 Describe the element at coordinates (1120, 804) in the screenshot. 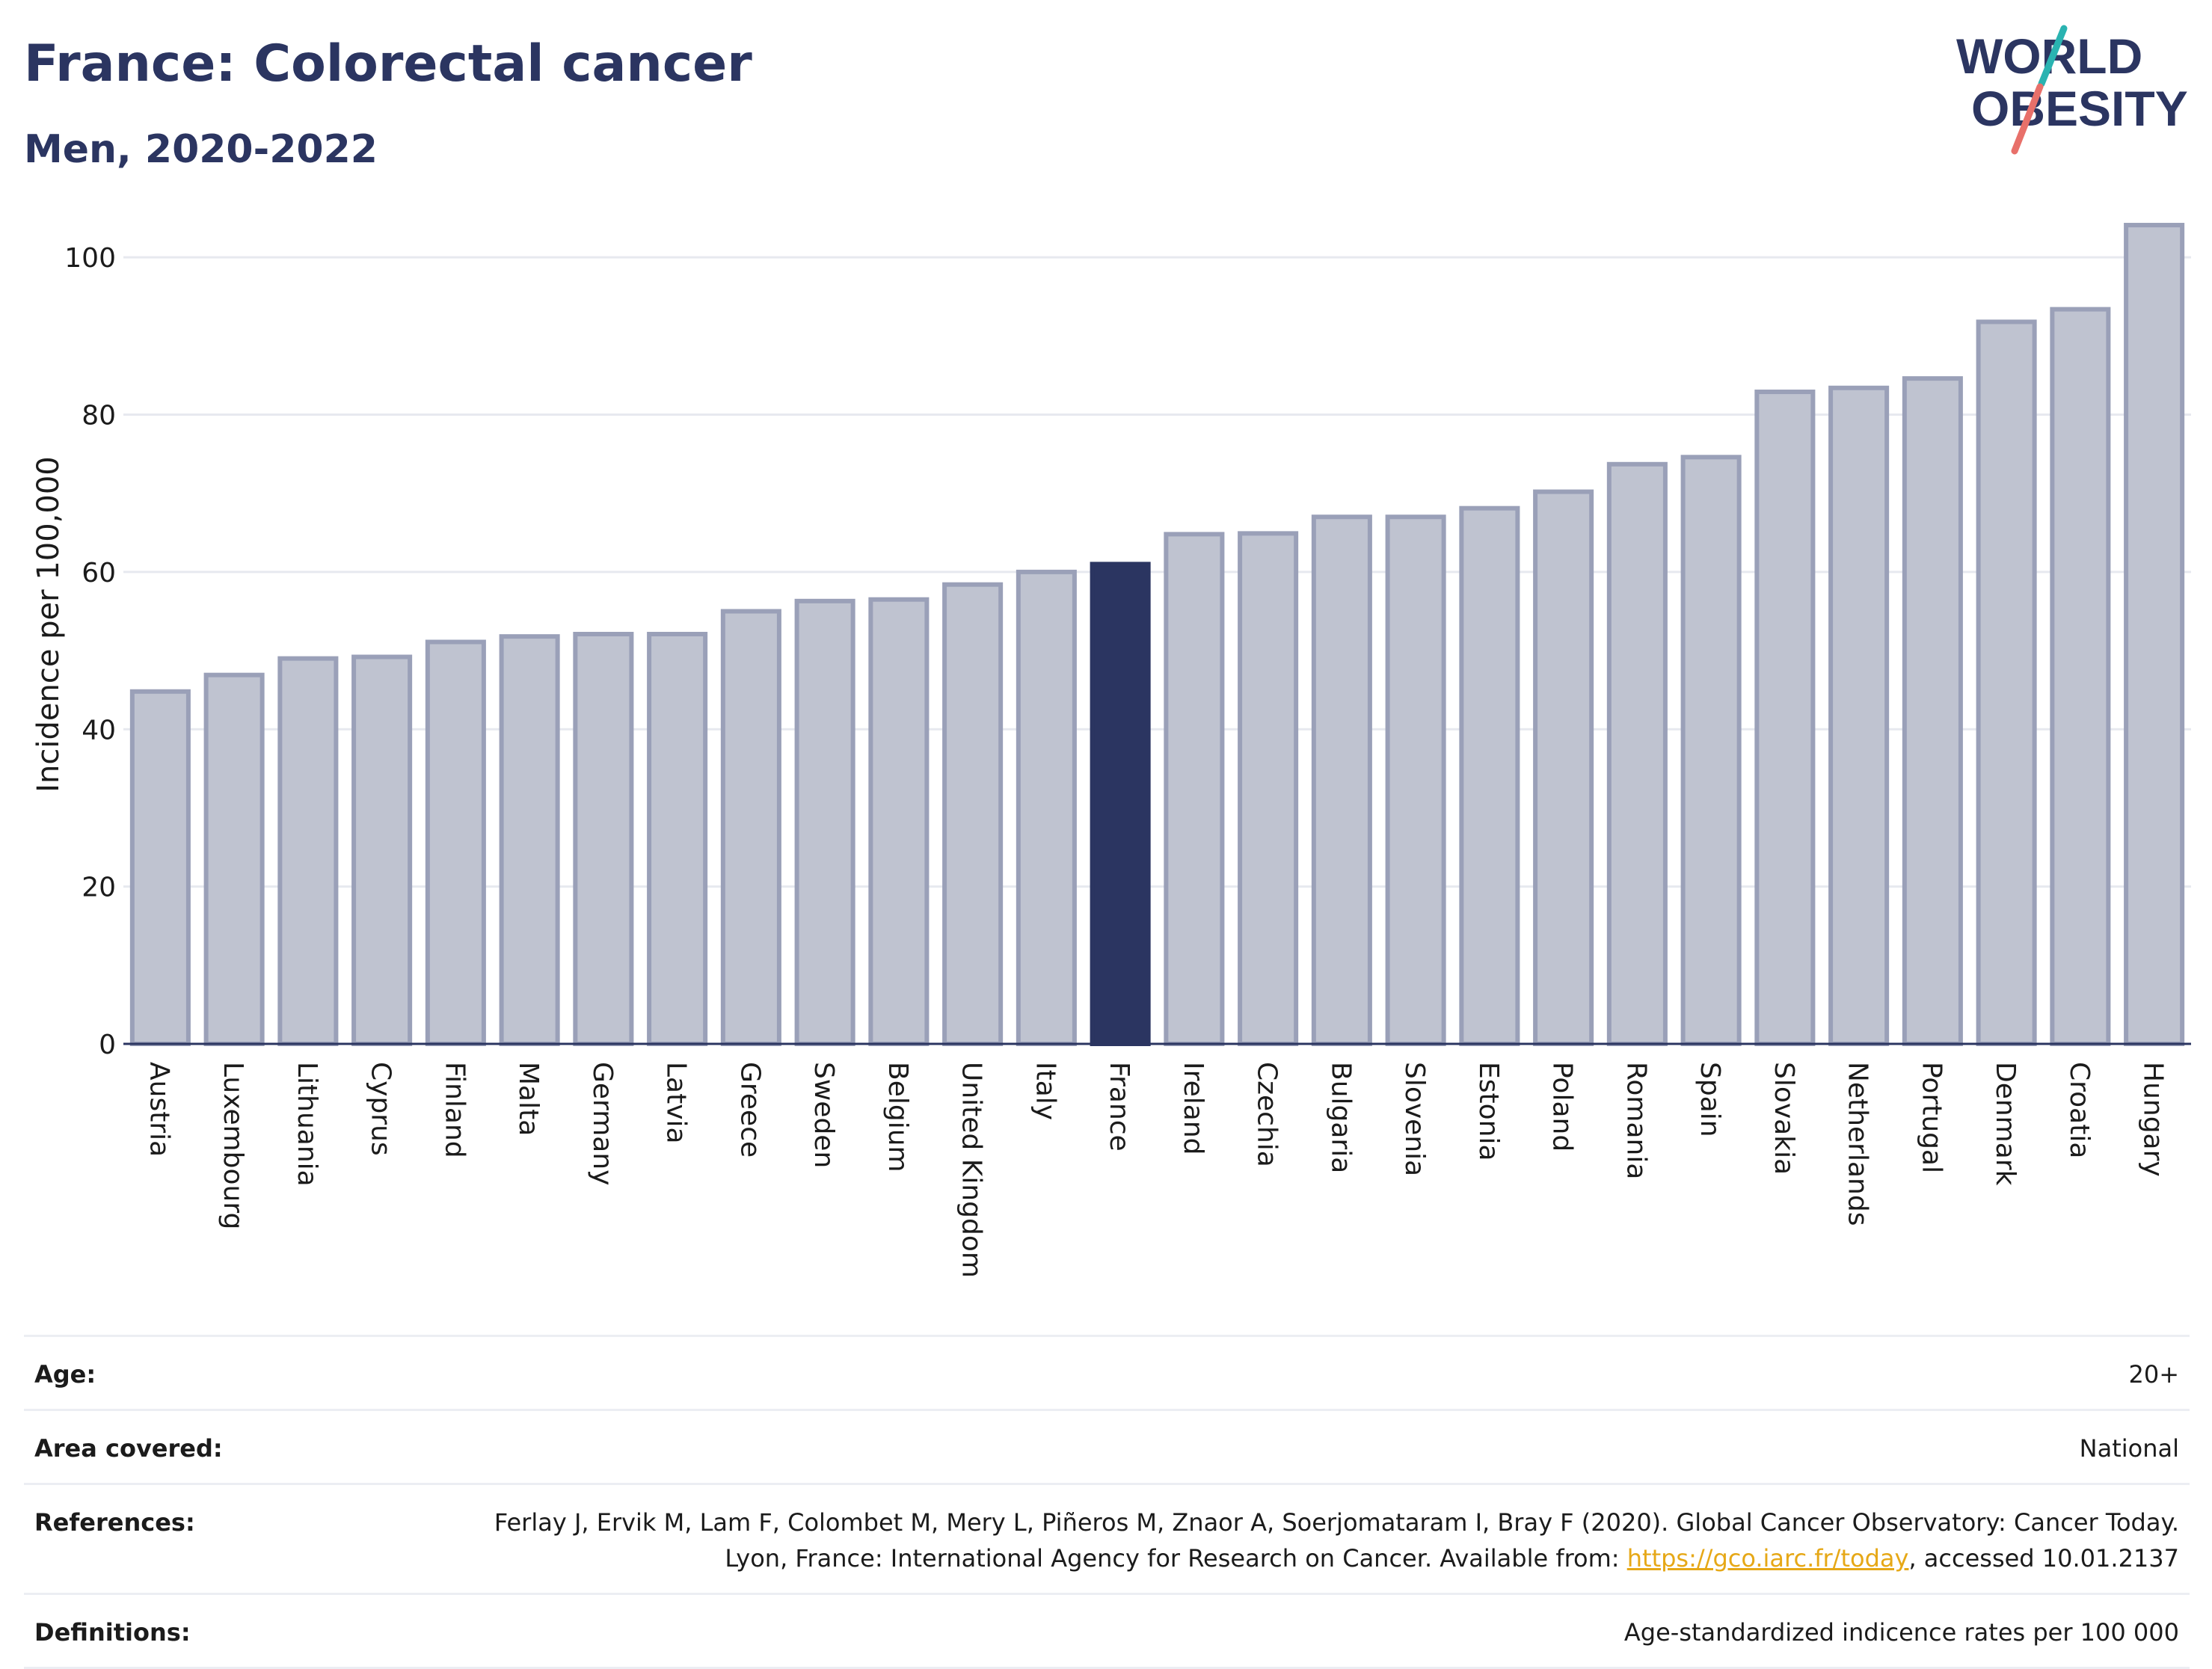

I see `bar-france` at that location.